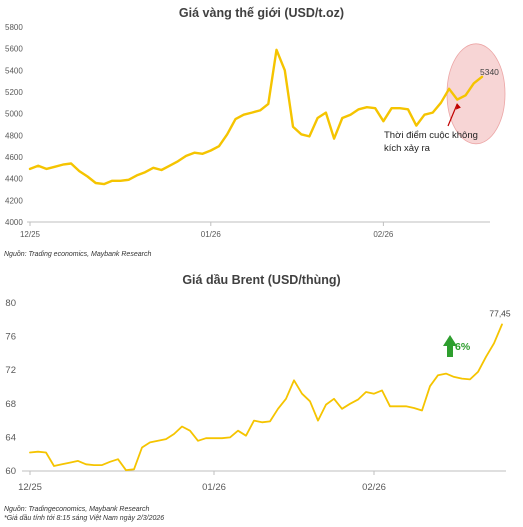  I want to click on gold-x-tick-label: 01/26, so click(211, 234).